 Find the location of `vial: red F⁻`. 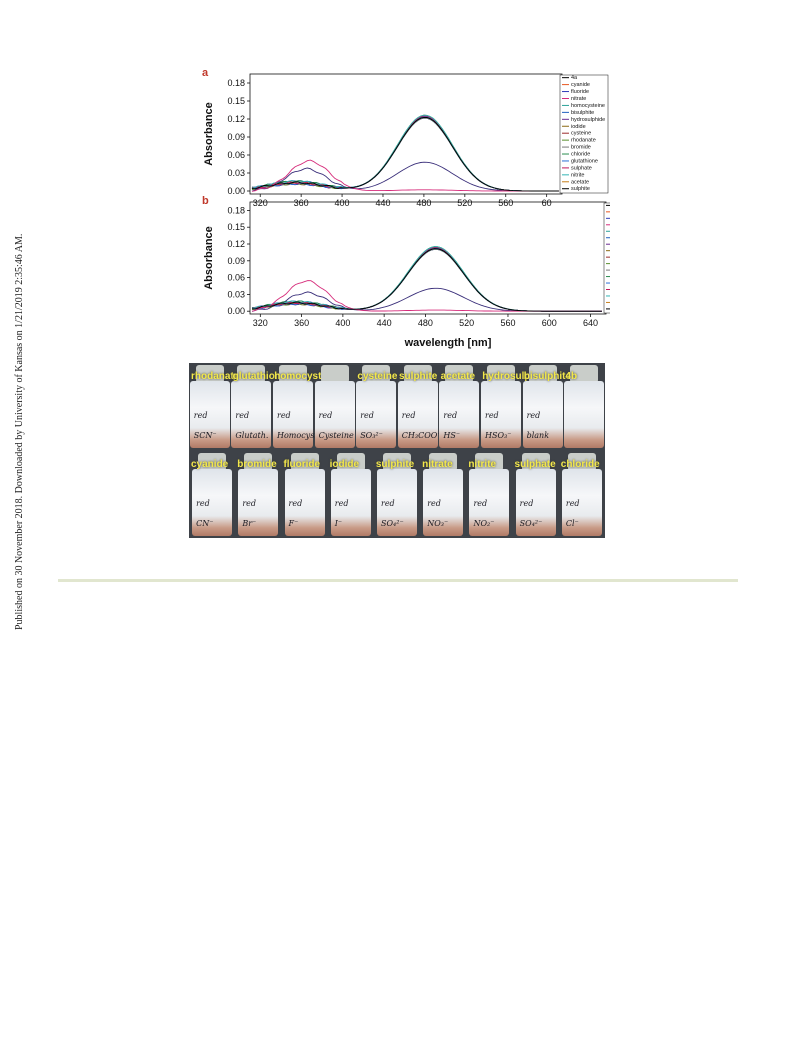

vial: red F⁻ is located at coordinates (304, 494).